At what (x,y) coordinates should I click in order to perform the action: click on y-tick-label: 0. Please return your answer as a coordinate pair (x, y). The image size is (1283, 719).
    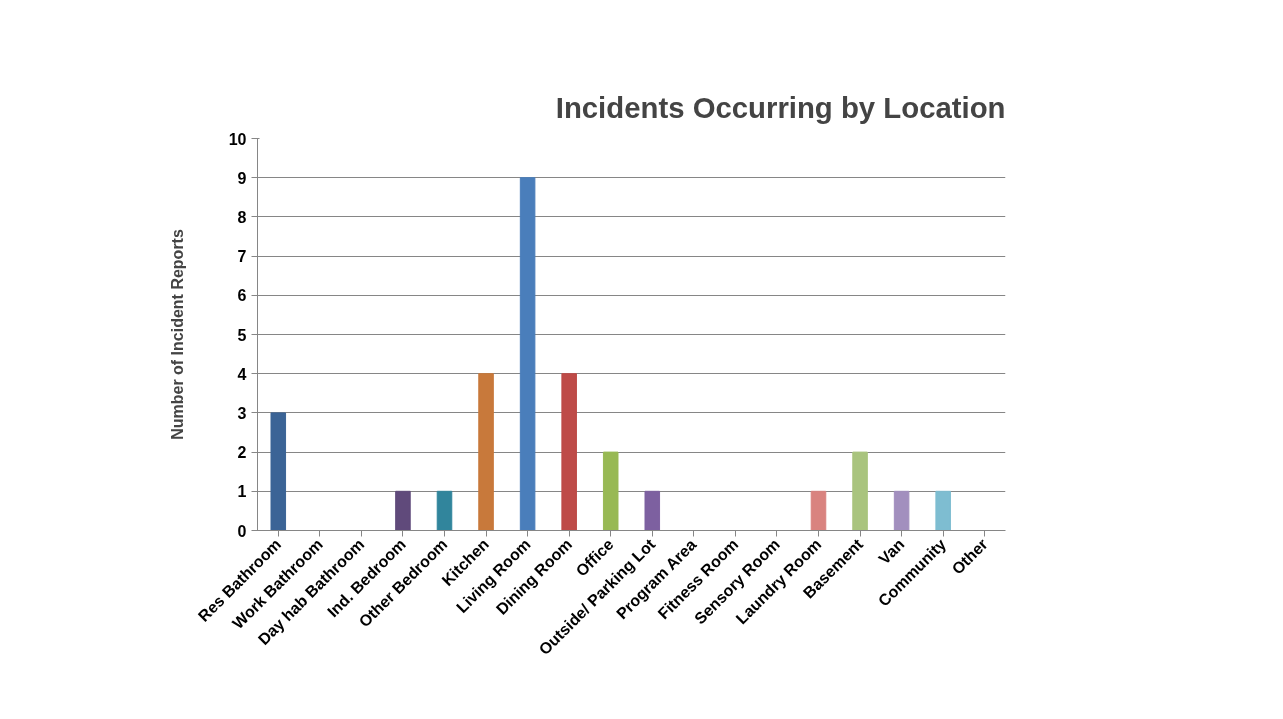
    Looking at the image, I should click on (242, 531).